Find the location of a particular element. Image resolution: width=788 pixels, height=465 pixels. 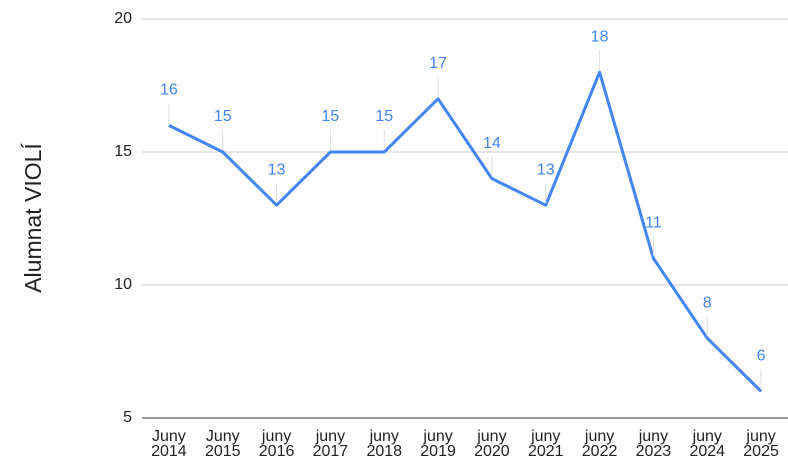

data-label: 17 is located at coordinates (438, 63).